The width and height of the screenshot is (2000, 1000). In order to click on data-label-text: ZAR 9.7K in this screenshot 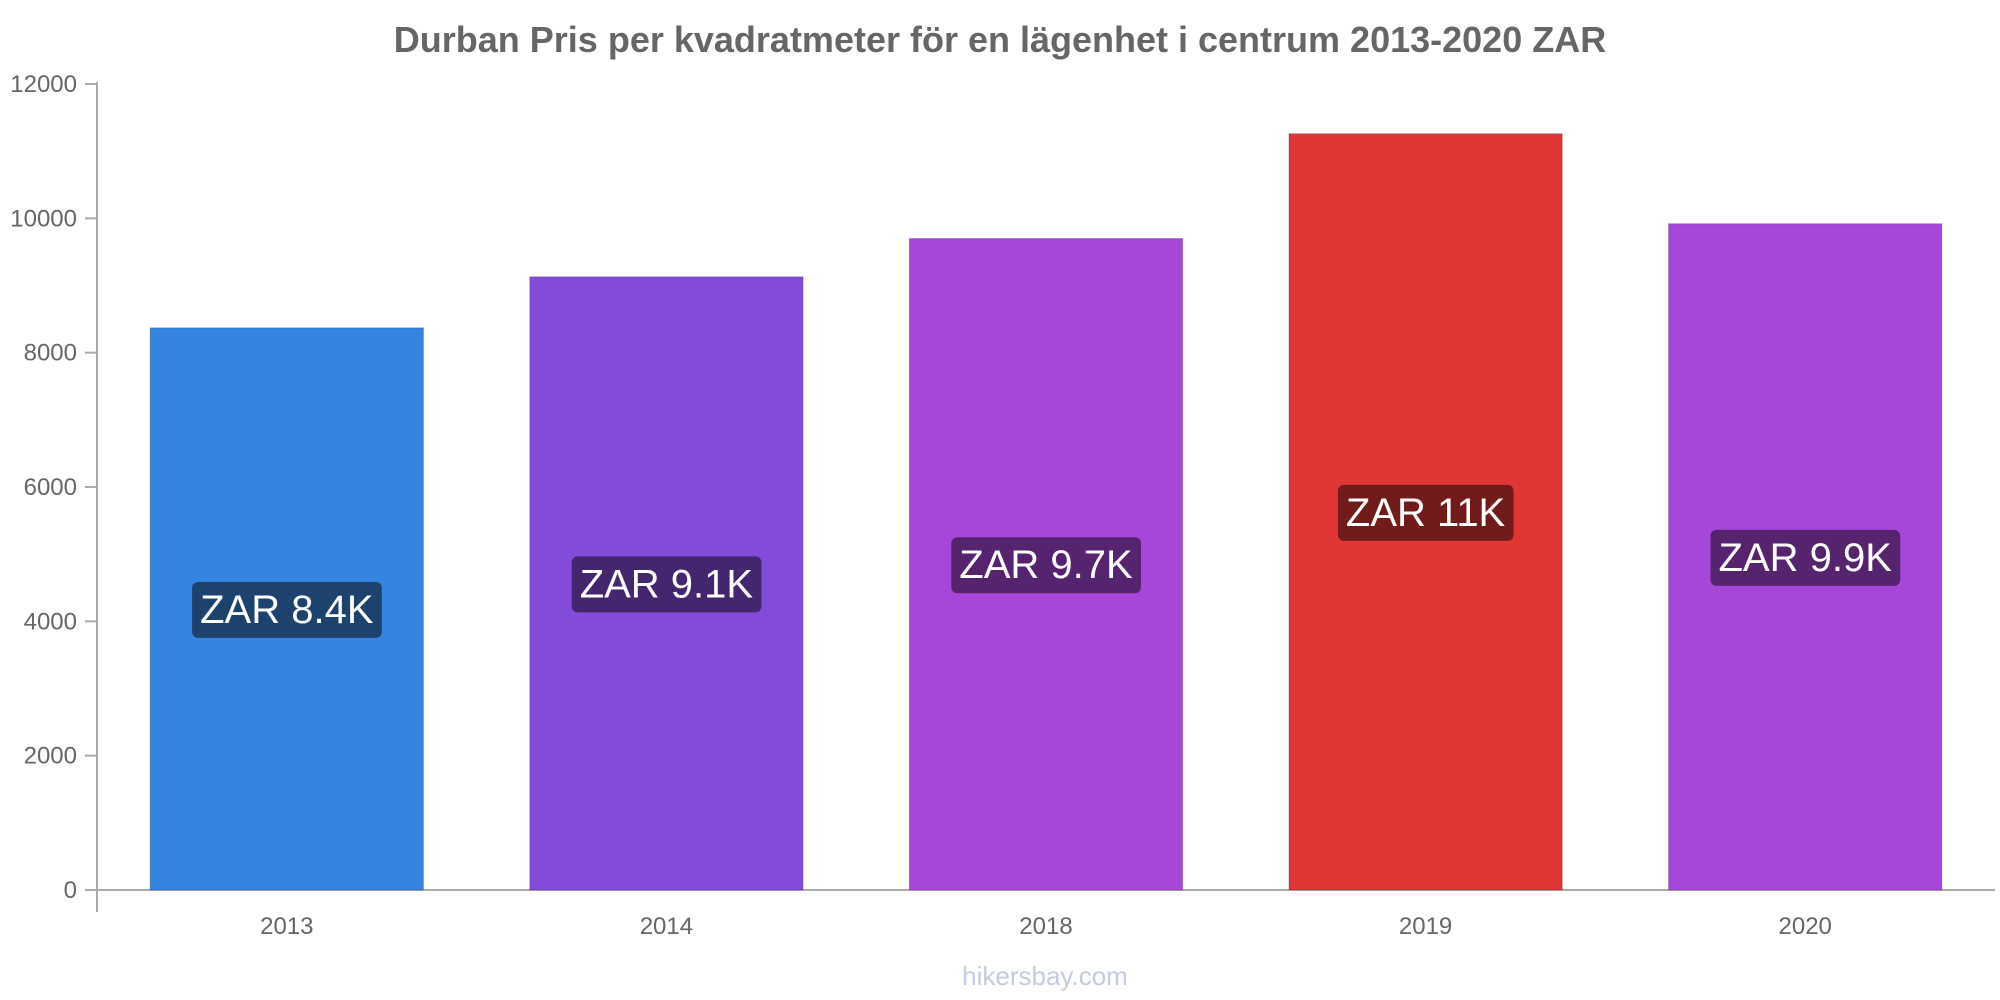, I will do `click(1046, 565)`.